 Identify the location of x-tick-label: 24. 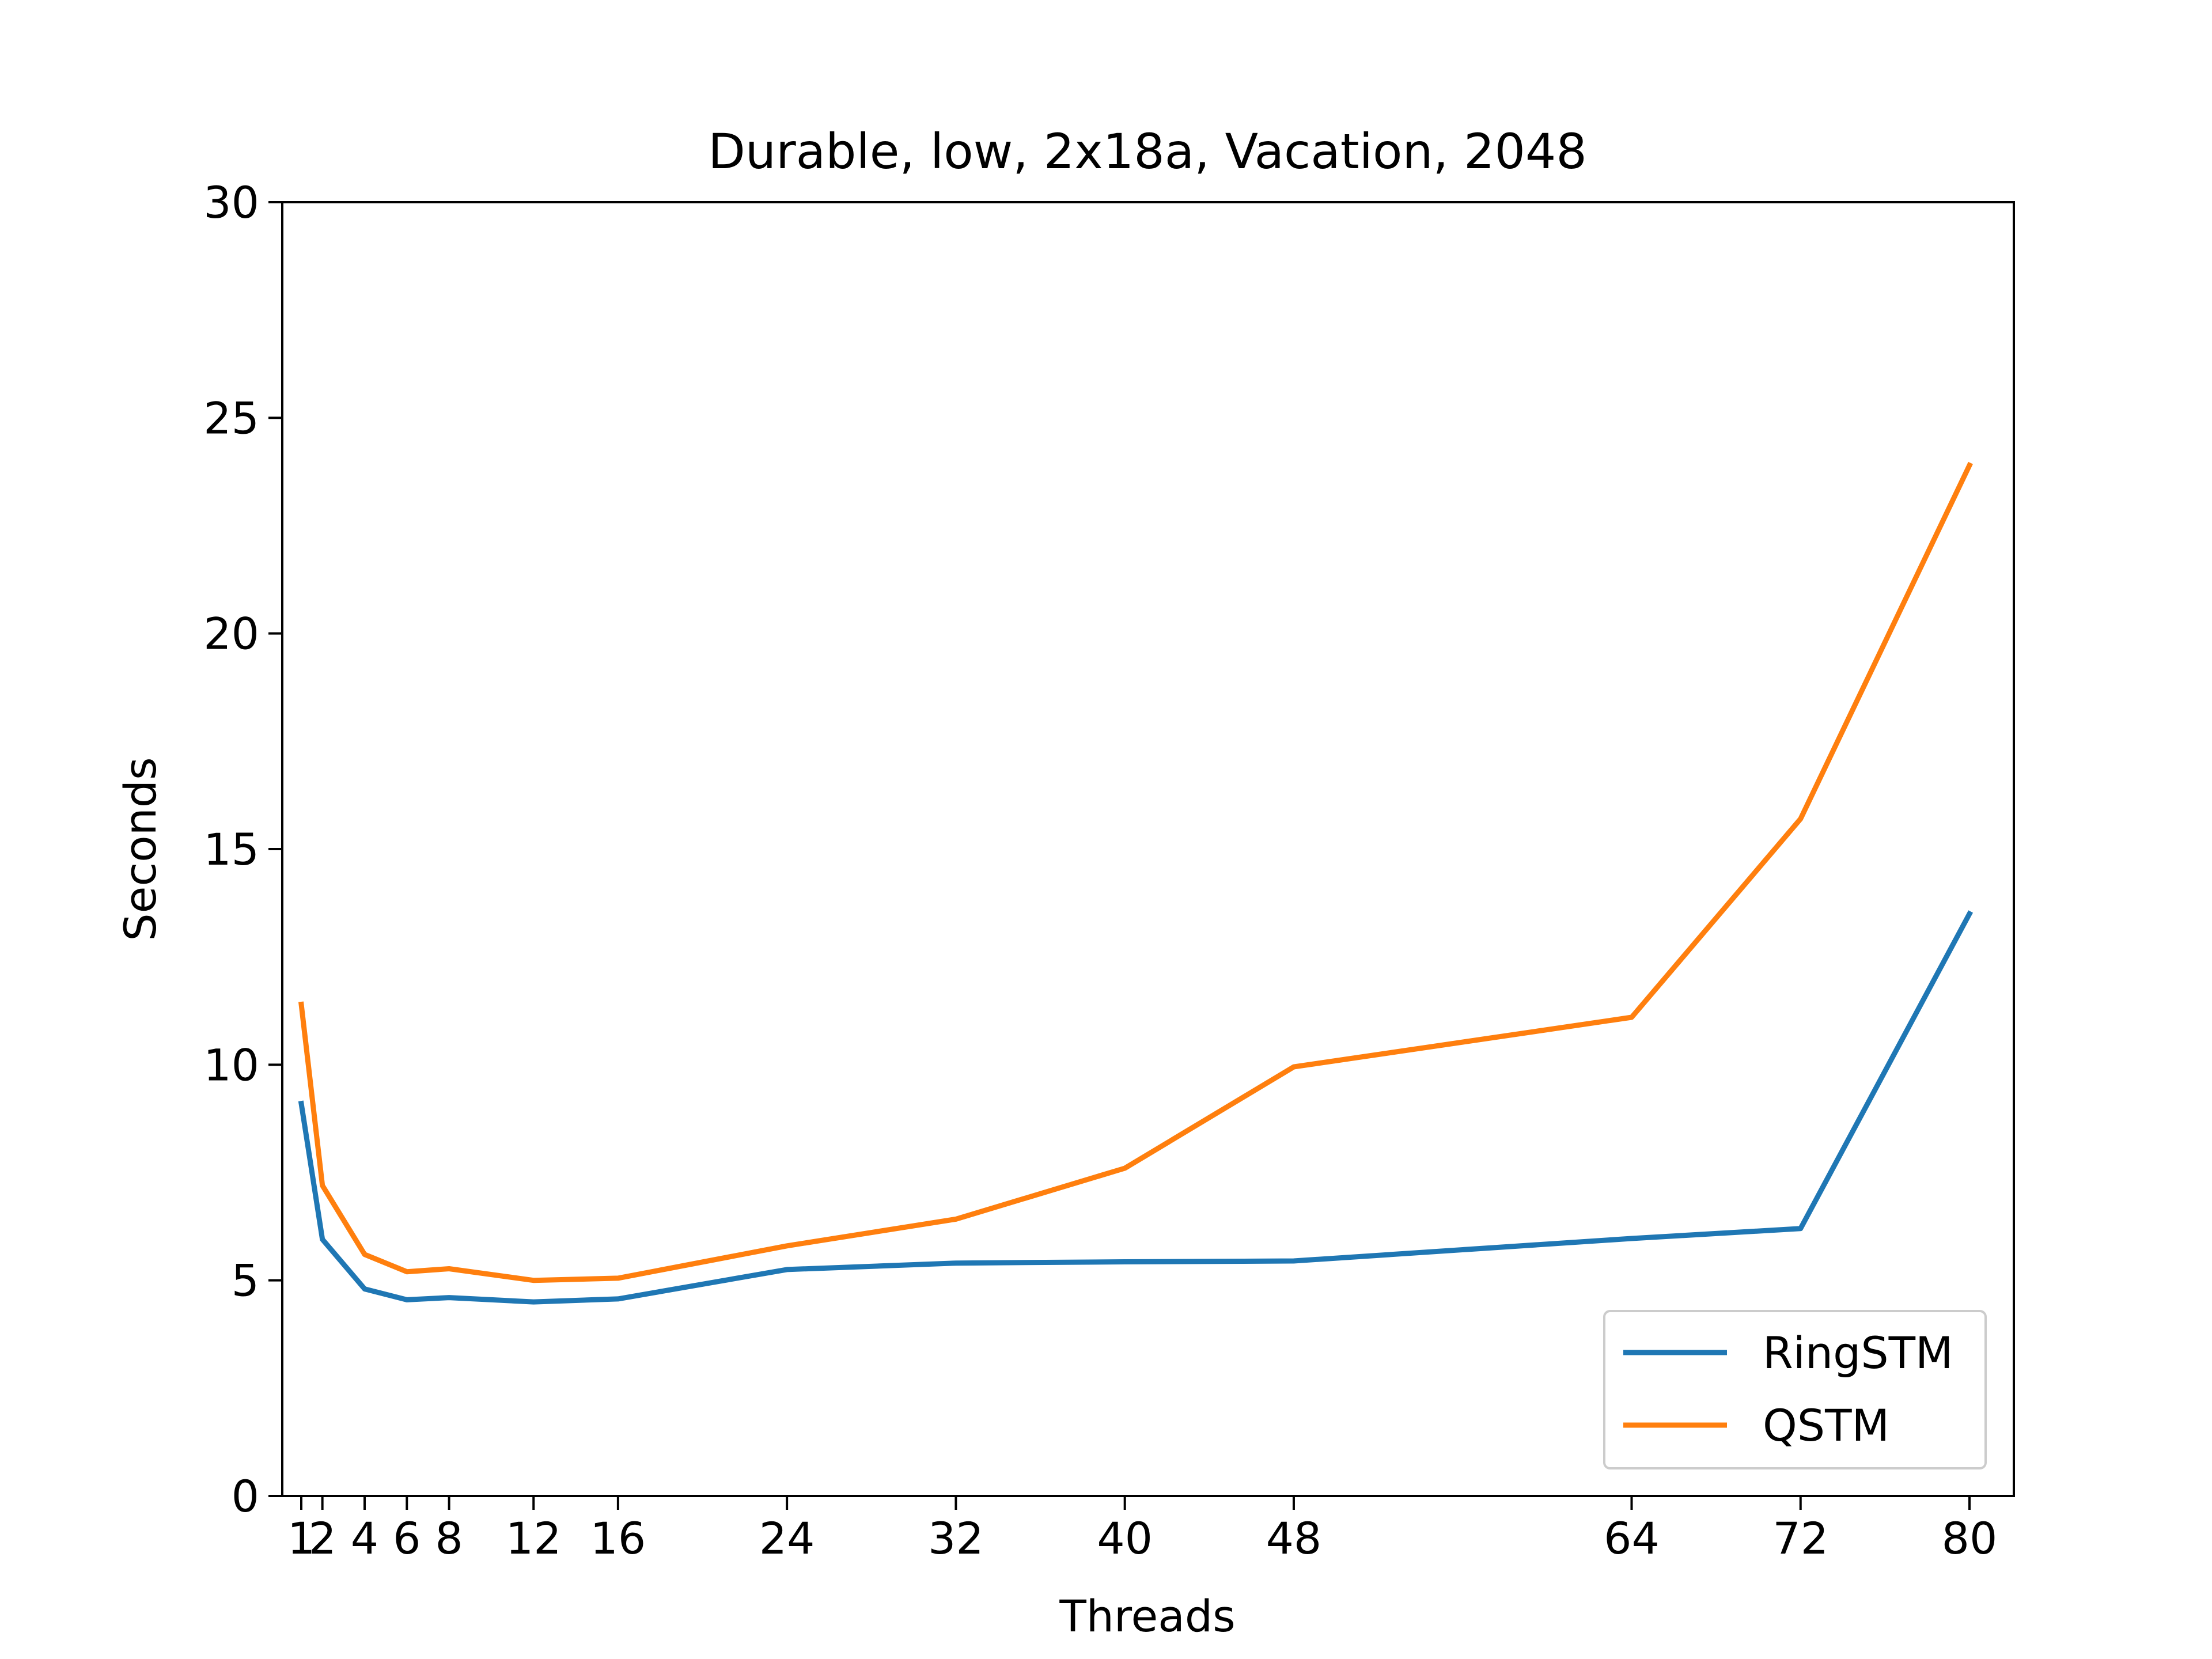
(787, 1538).